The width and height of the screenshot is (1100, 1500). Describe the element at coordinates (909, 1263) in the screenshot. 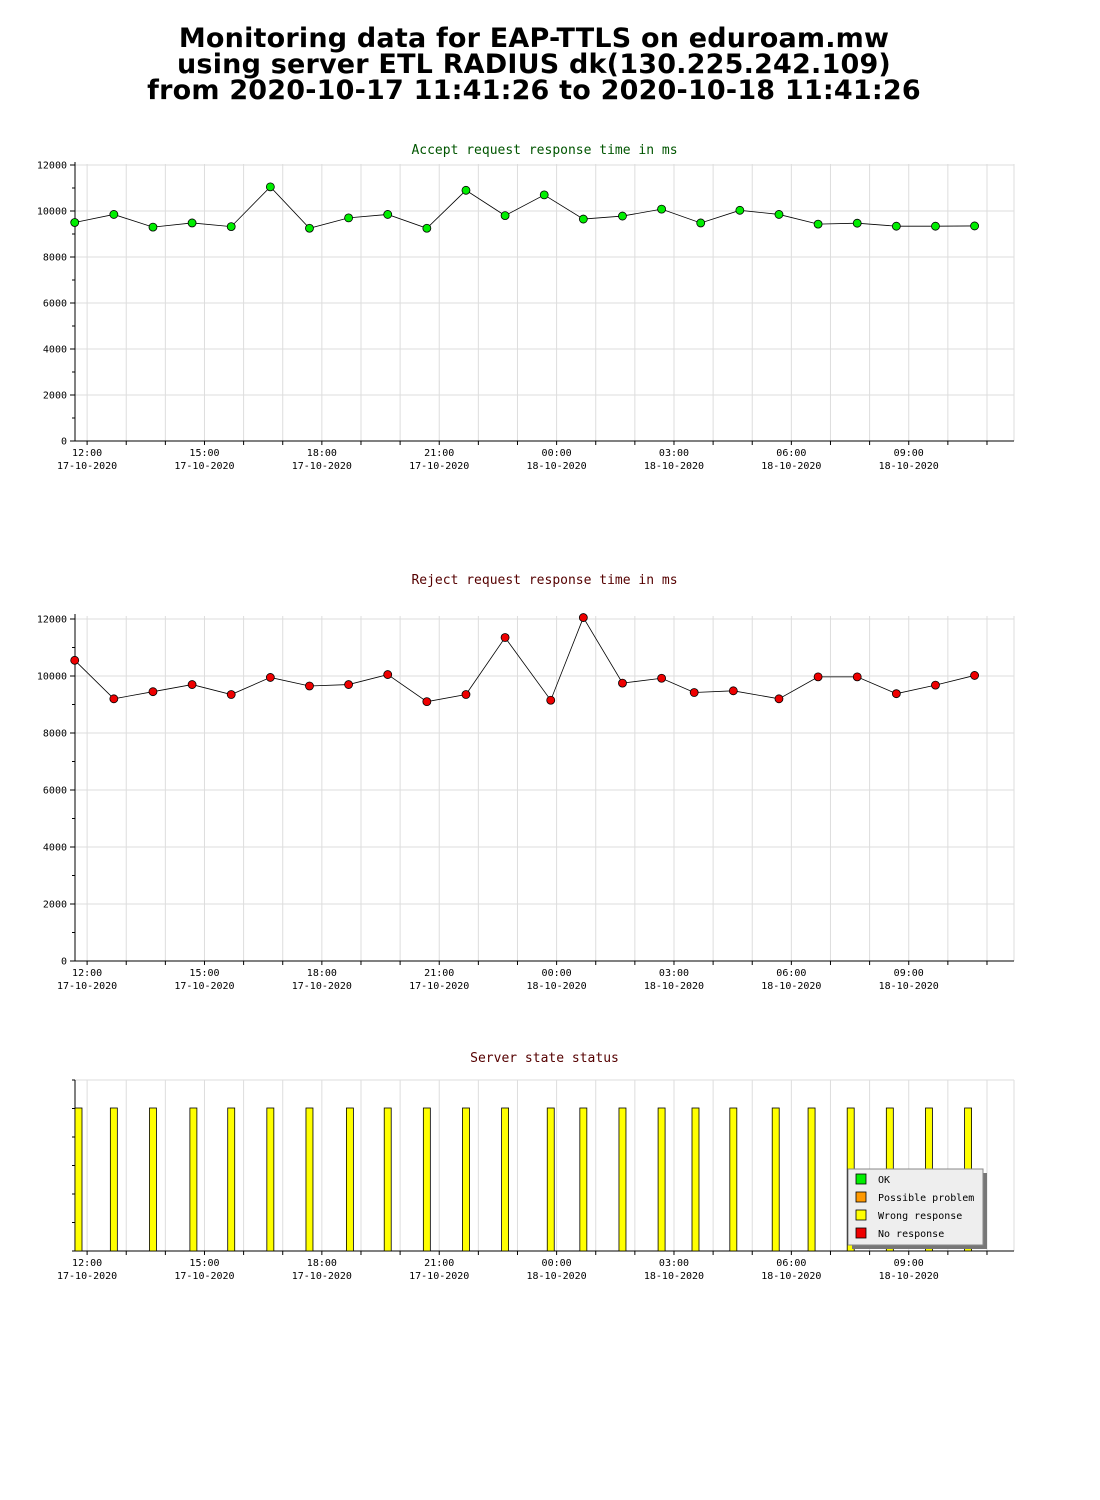

I see `x-tick-label-time: 09:00` at that location.